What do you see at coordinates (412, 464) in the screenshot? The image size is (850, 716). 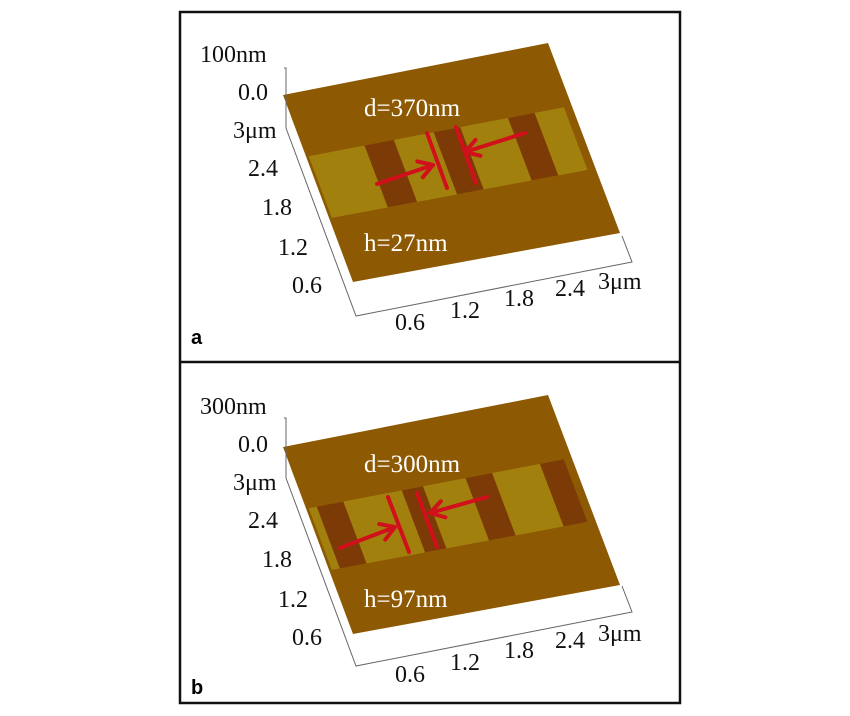 I see `spacing-annotation: d=300nm` at bounding box center [412, 464].